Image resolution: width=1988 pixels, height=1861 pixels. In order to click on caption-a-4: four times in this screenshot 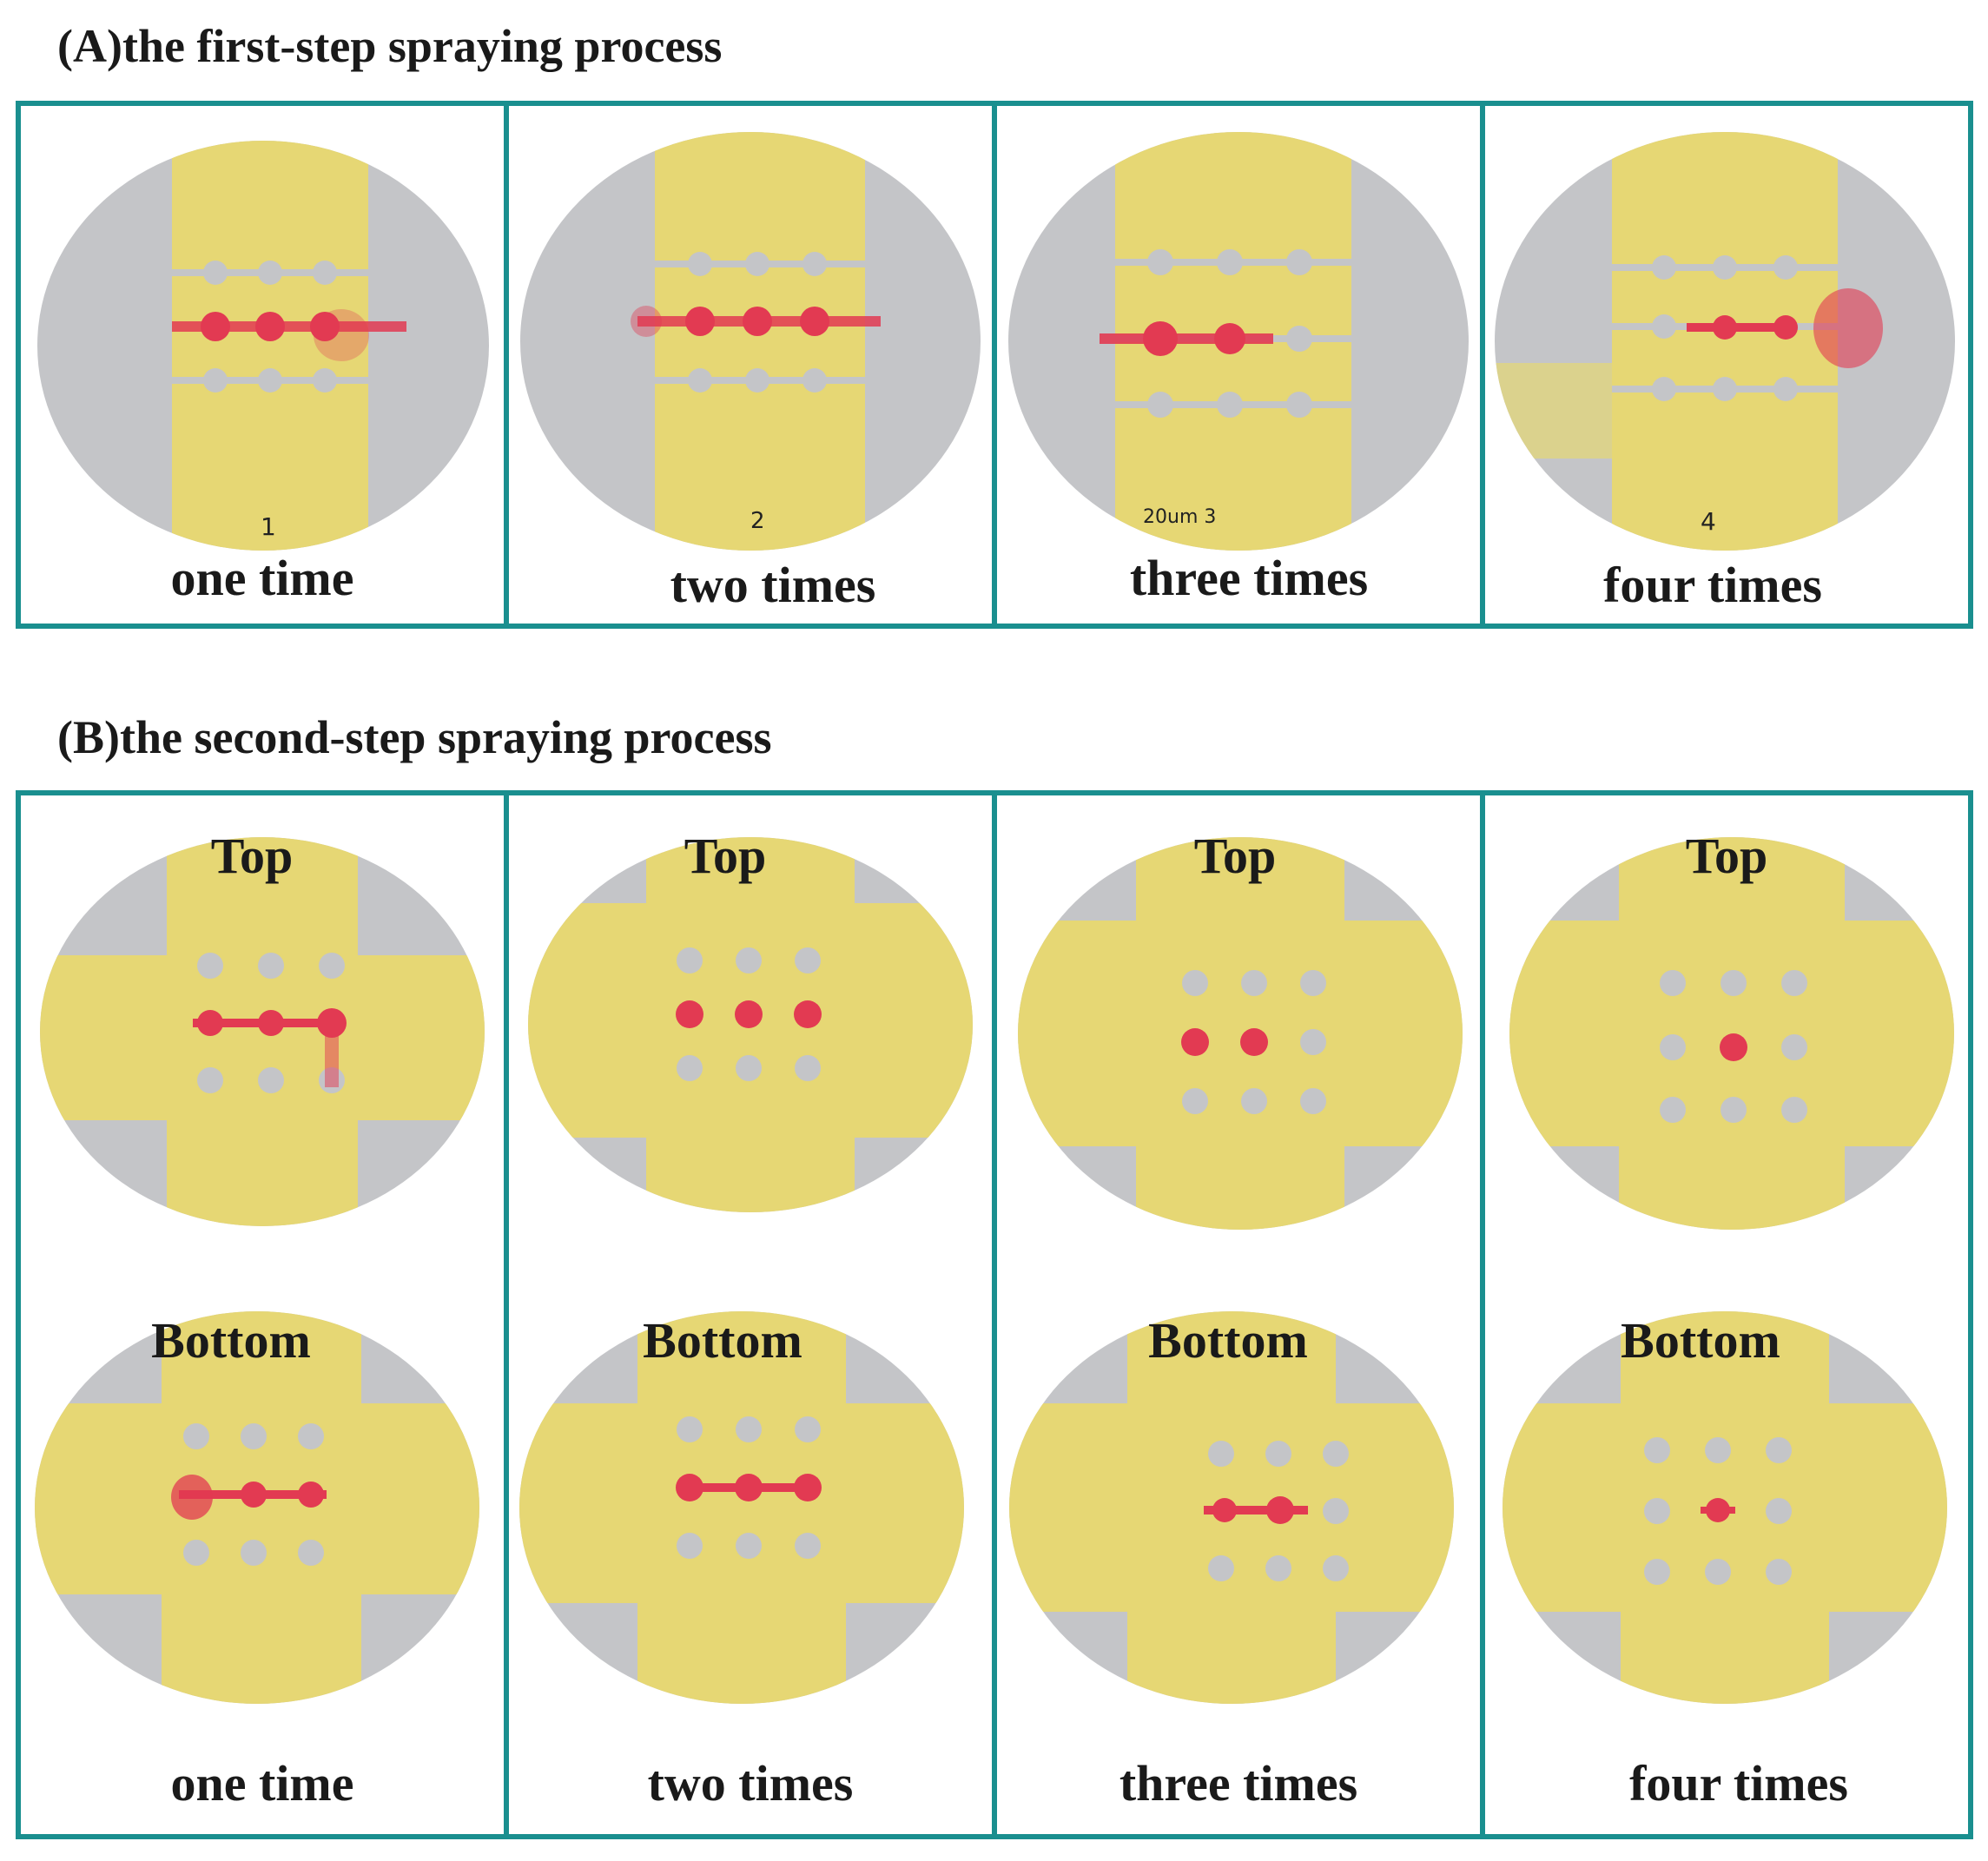, I will do `click(1712, 585)`.